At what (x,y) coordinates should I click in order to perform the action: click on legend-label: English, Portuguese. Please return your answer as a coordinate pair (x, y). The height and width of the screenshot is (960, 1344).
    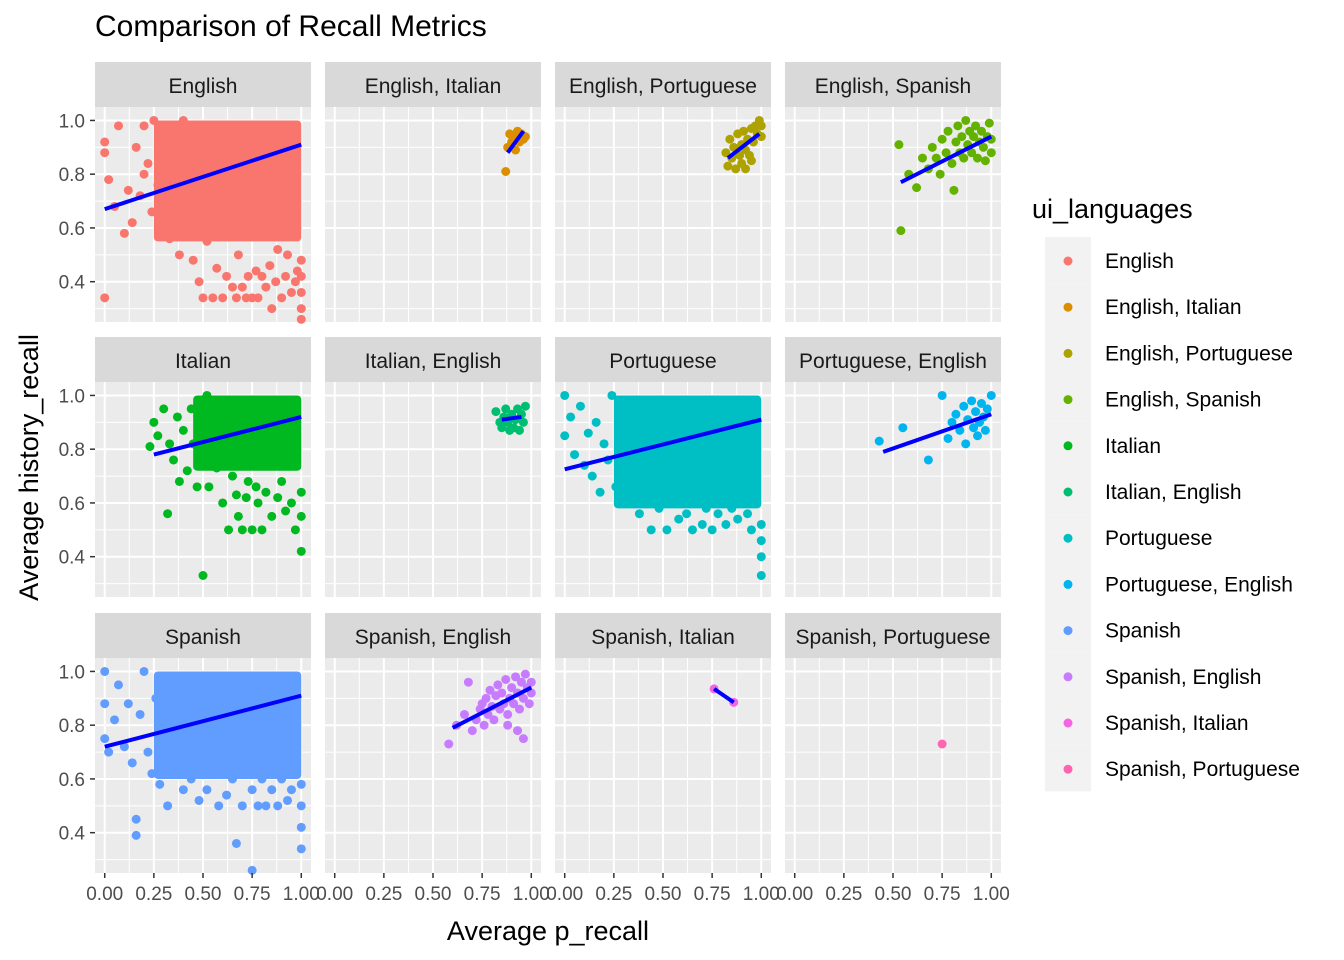
    Looking at the image, I should click on (1199, 353).